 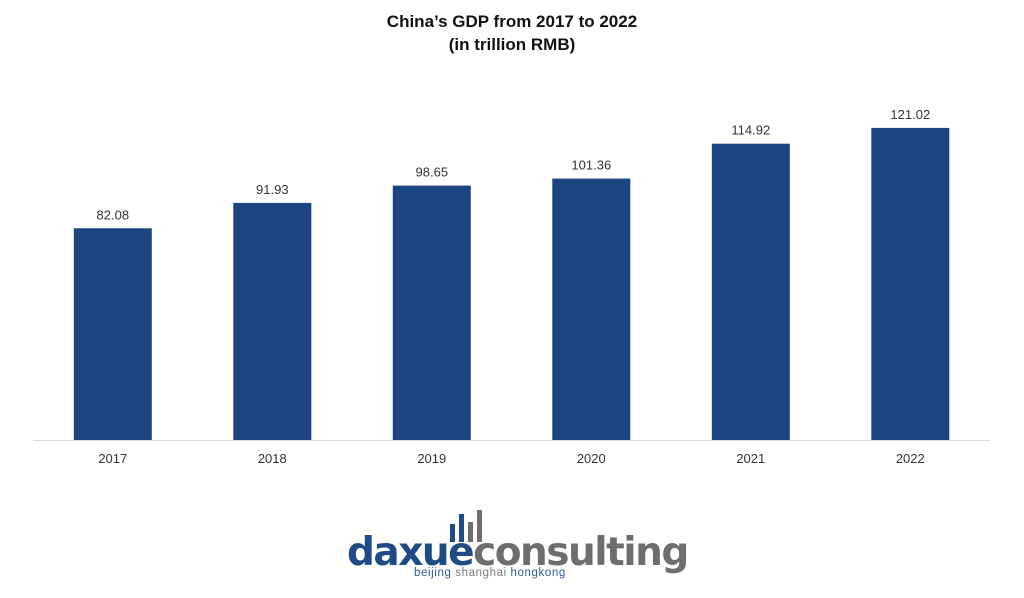 I want to click on bar-chart-logo-icon, so click(x=466, y=526).